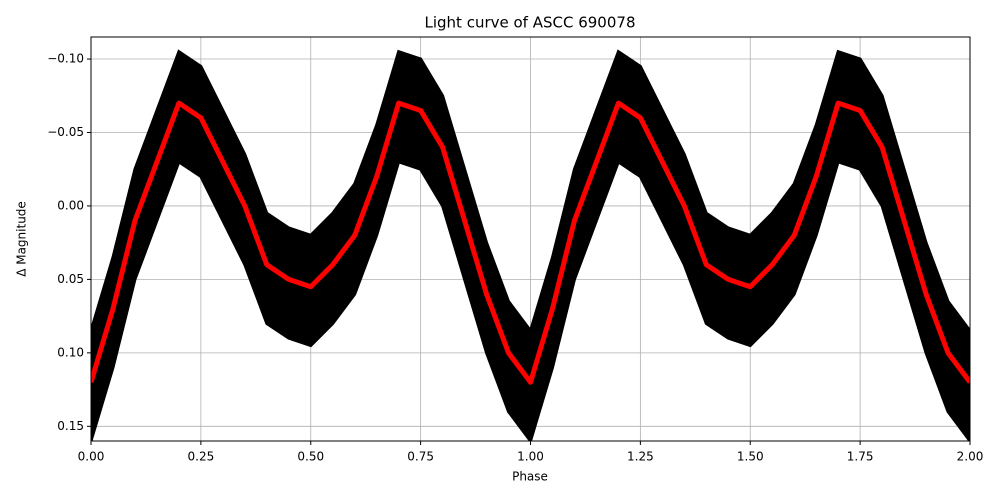 The image size is (1000, 504). Describe the element at coordinates (70, 279) in the screenshot. I see `y-tick-label: 0.05` at that location.